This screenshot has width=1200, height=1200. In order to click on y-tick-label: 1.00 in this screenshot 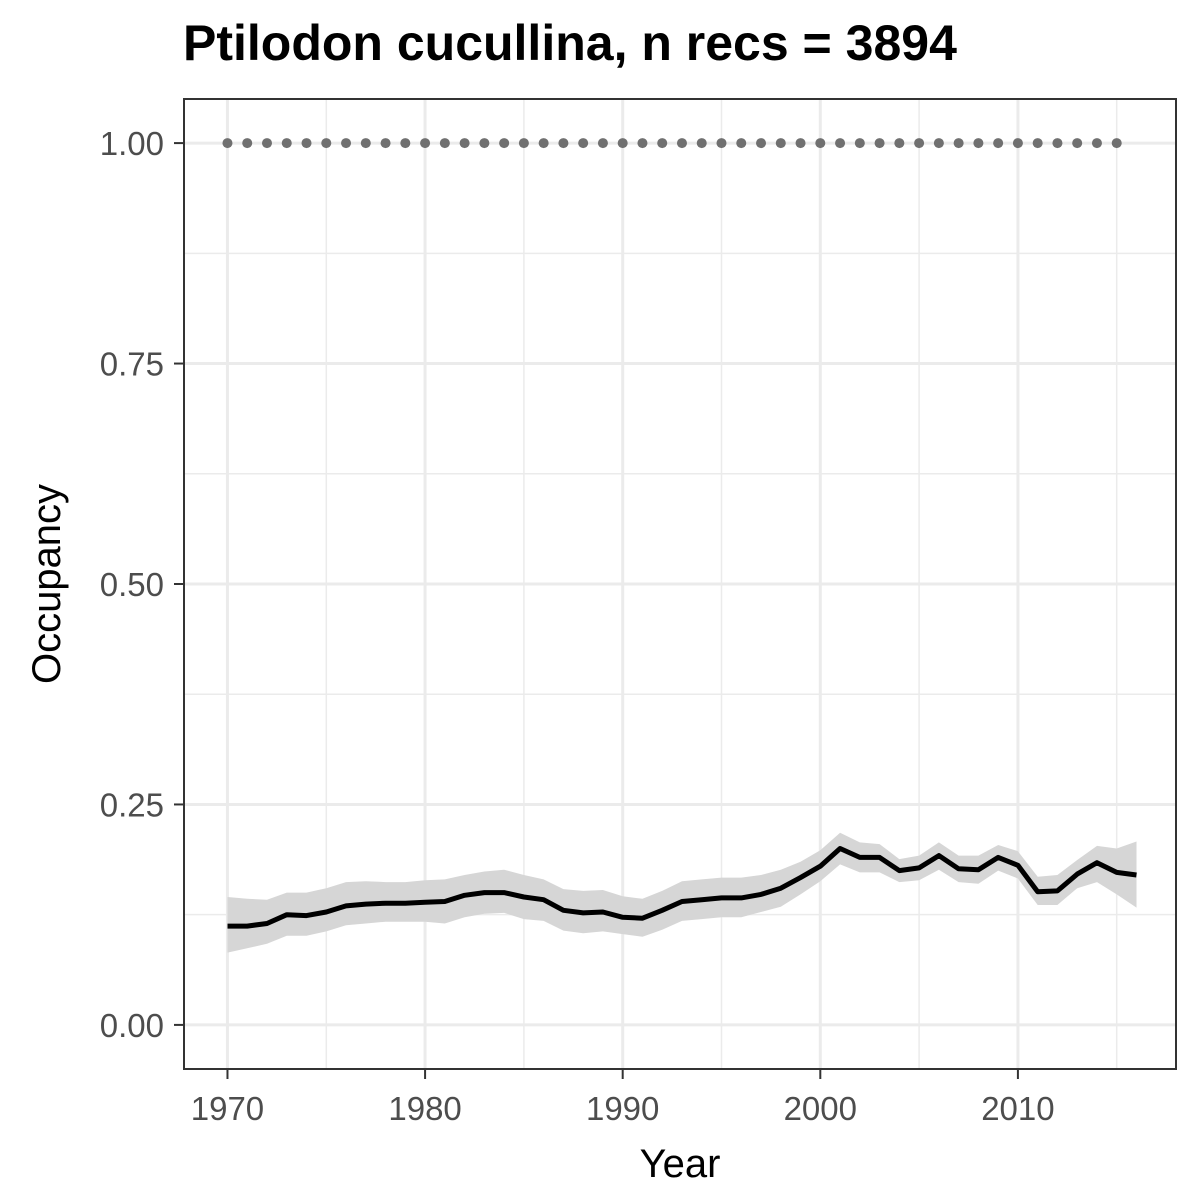, I will do `click(132, 143)`.